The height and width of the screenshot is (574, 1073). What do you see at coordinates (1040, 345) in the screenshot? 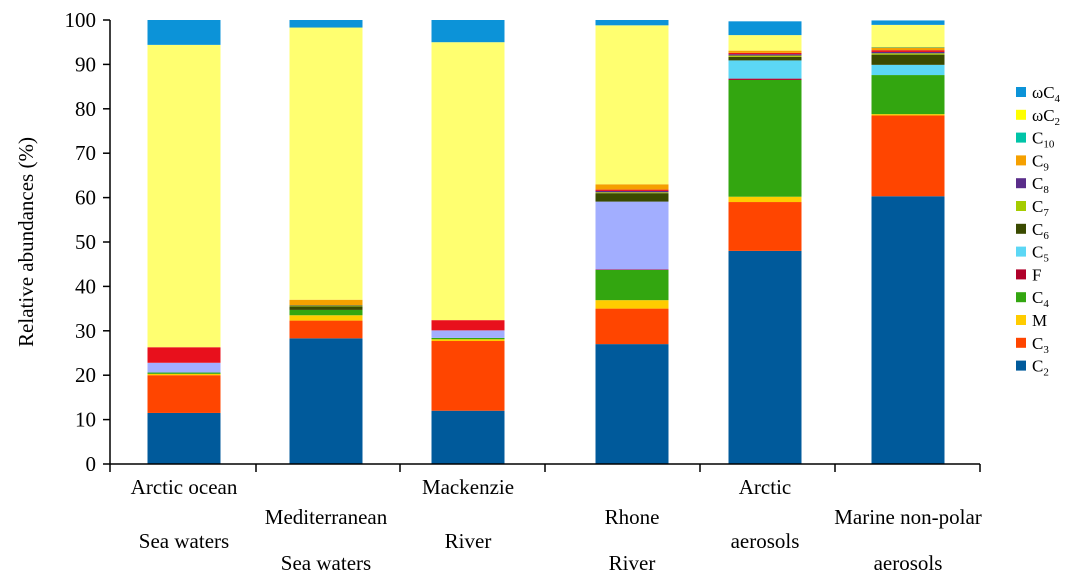
I see `legend-label-c3: C3` at bounding box center [1040, 345].